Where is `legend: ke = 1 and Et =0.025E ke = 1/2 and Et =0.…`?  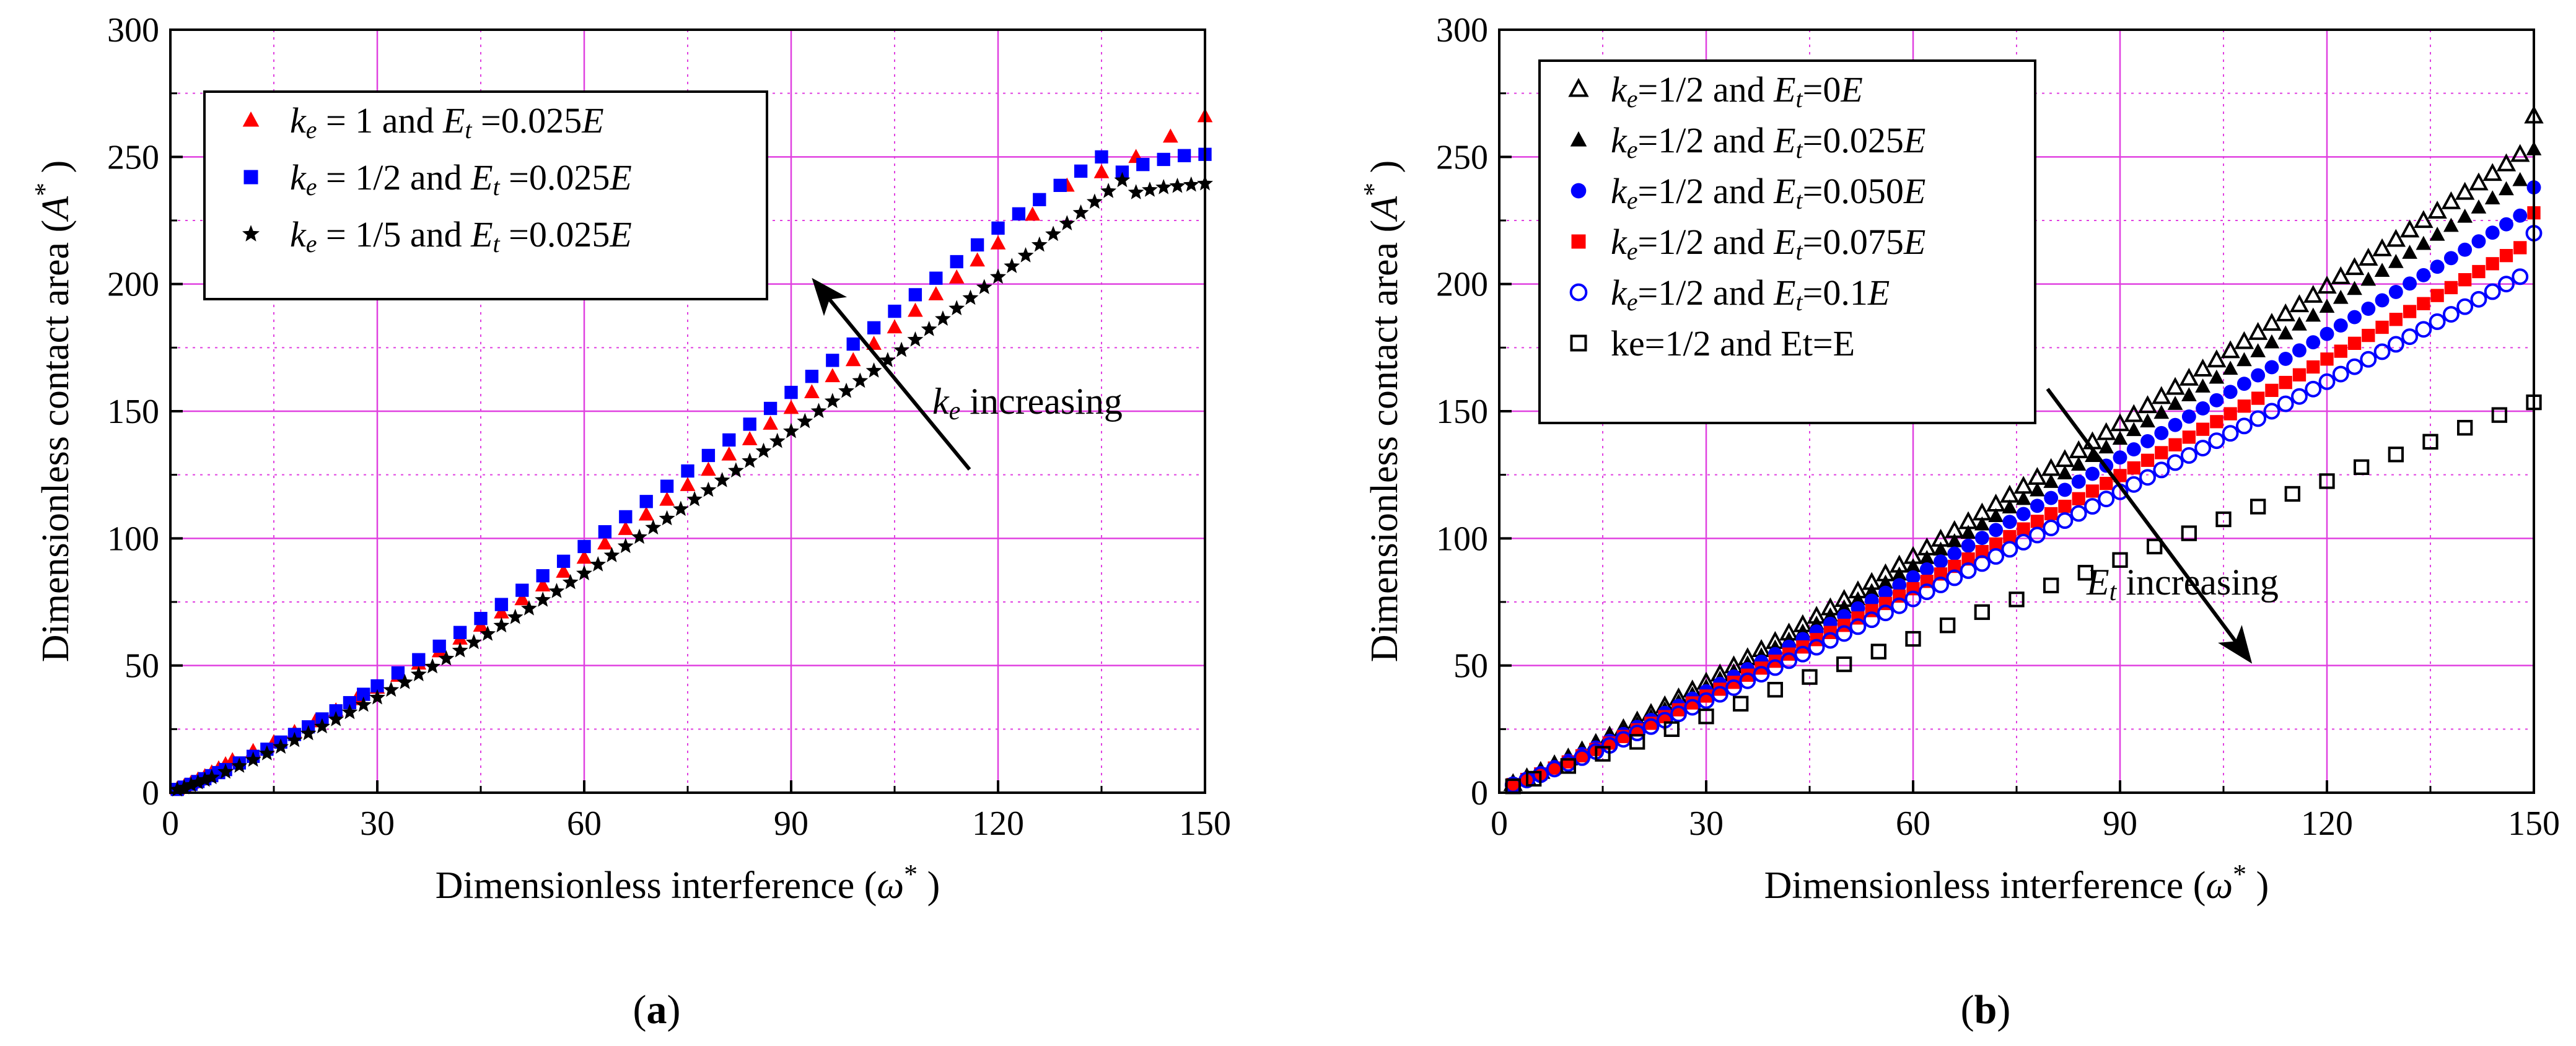 legend: ke = 1 and Et =0.025E ke = 1/2 and Et =0.… is located at coordinates (485, 195).